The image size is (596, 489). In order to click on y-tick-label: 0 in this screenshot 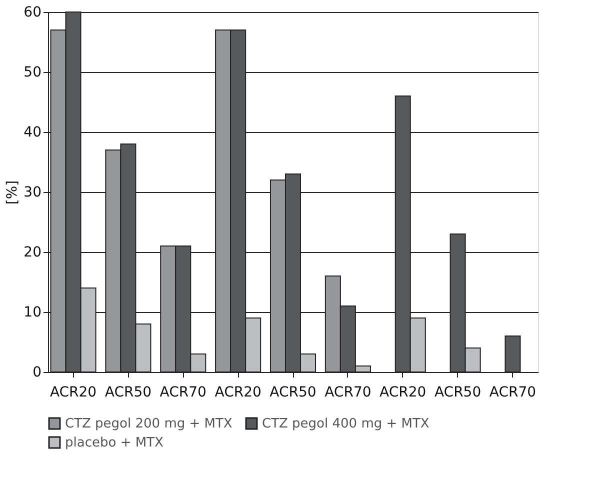, I will do `click(37, 372)`.